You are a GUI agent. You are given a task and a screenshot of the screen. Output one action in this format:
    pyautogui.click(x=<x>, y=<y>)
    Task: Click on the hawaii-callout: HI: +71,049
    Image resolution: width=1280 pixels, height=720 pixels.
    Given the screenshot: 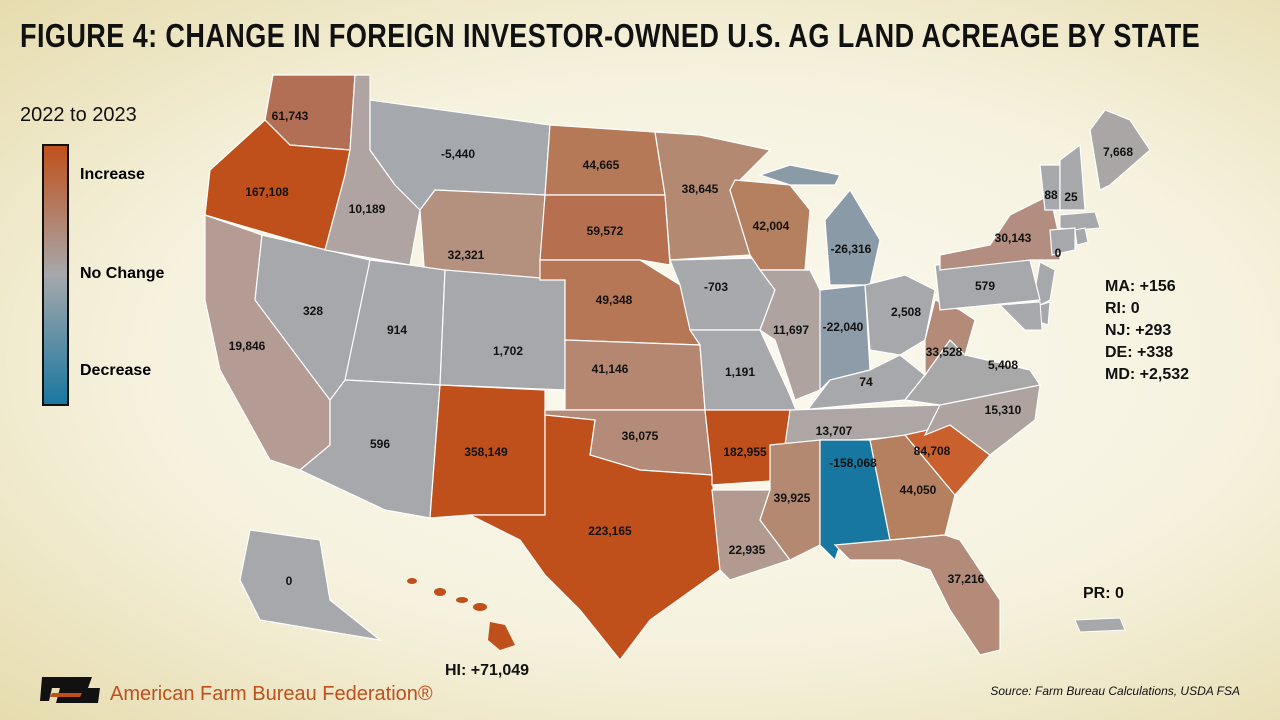 What is the action you would take?
    pyautogui.click(x=487, y=670)
    